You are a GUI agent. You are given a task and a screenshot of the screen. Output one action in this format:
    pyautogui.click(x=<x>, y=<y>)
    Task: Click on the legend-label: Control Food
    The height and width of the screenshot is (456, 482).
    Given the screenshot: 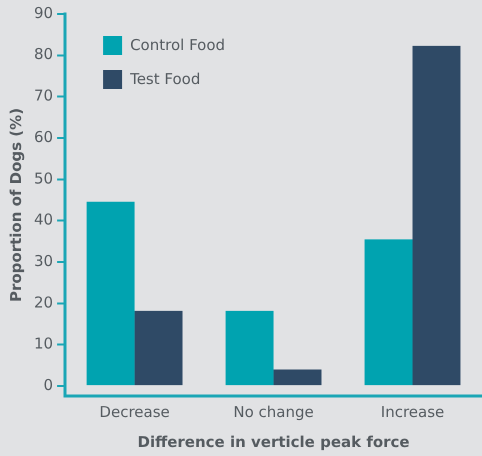 What is the action you would take?
    pyautogui.click(x=178, y=45)
    